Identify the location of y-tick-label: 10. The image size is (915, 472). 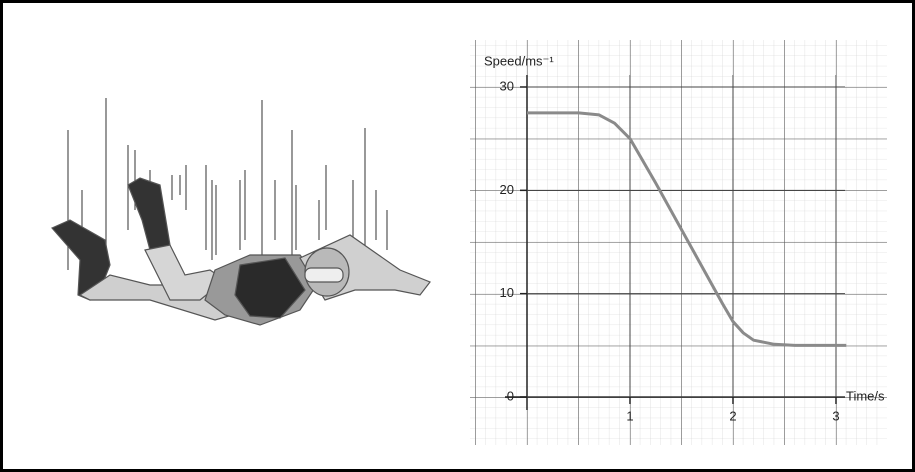
(507, 292).